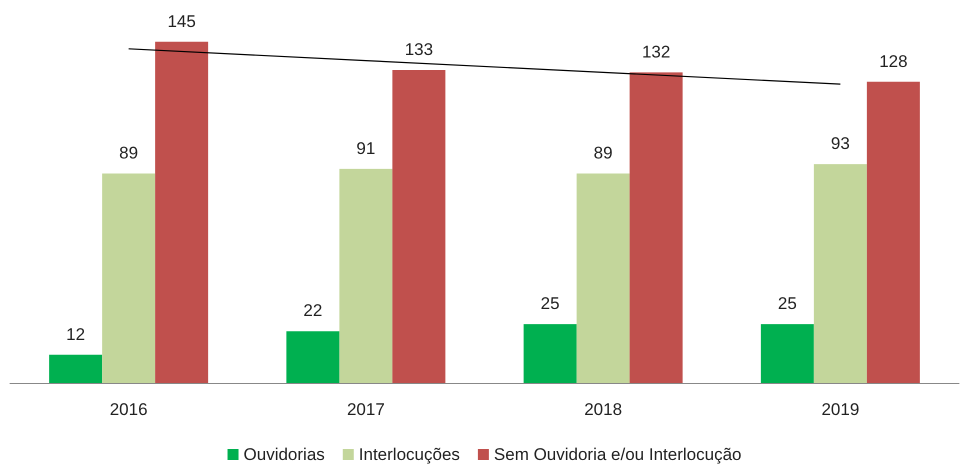 The height and width of the screenshot is (468, 969). Describe the element at coordinates (365, 409) in the screenshot. I see `x-tick-label: 2017` at that location.